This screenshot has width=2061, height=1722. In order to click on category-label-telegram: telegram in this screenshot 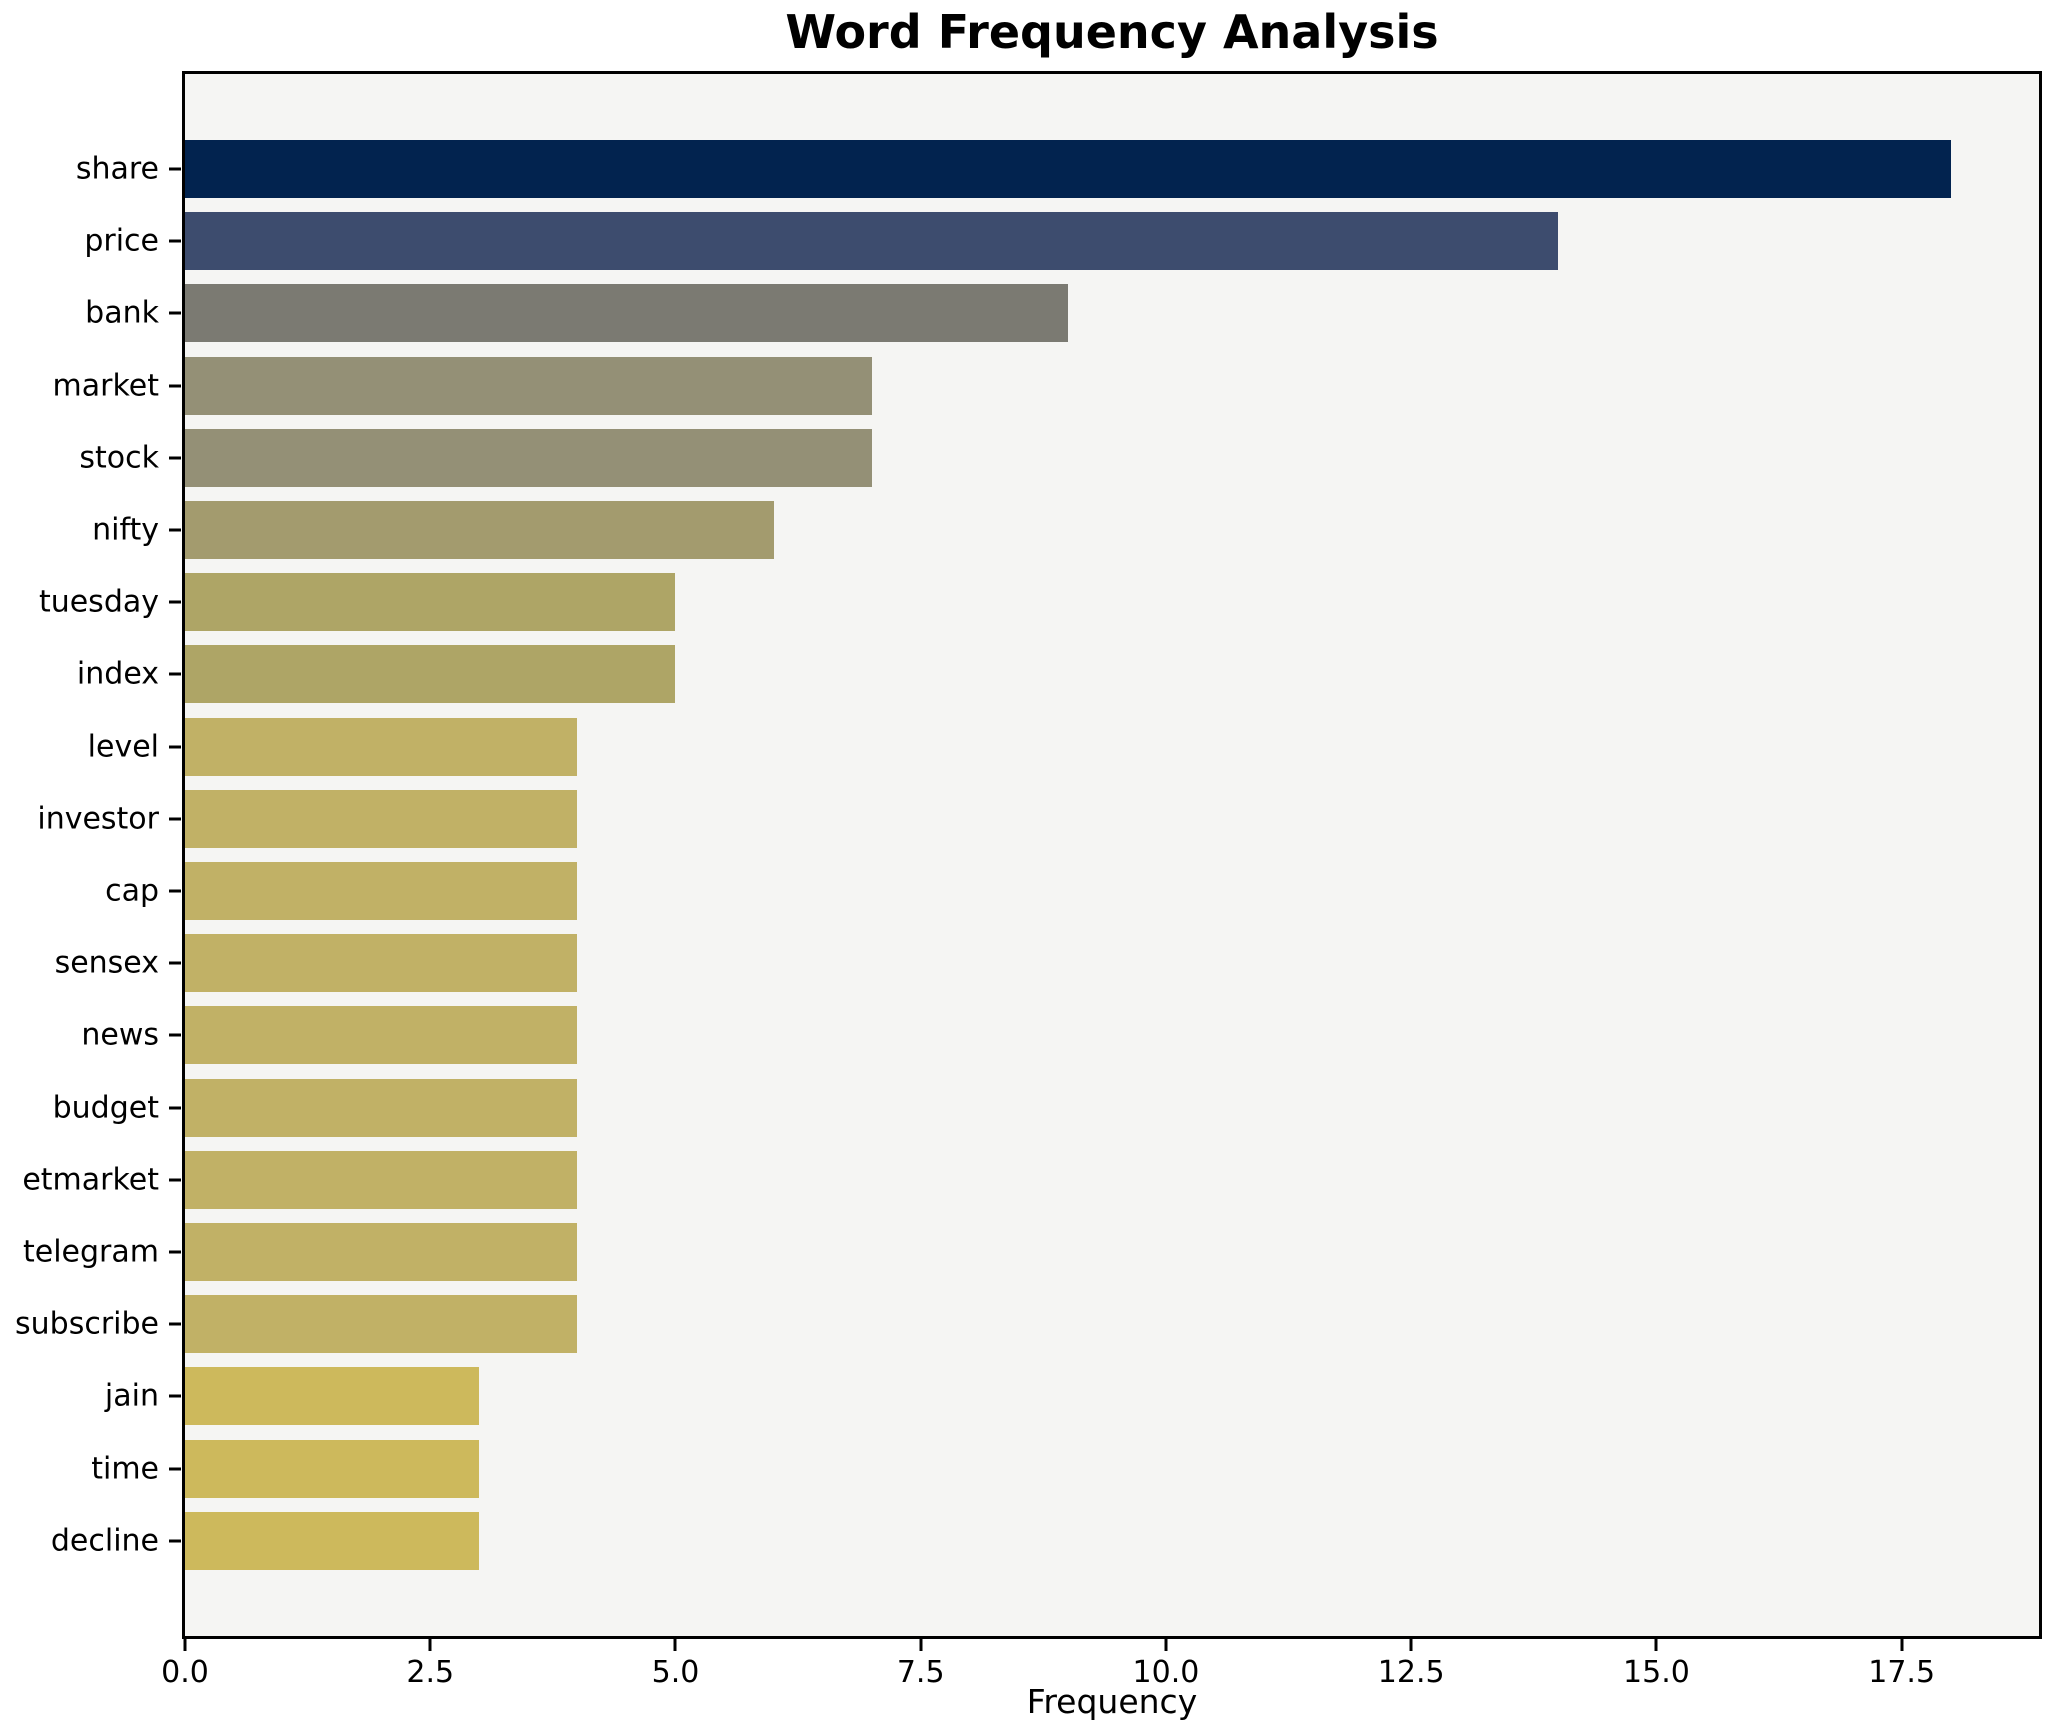, I will do `click(91, 1252)`.